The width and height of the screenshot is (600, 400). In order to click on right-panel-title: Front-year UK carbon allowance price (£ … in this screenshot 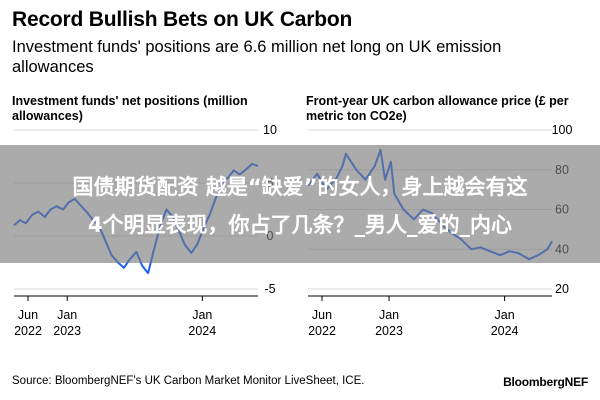, I will do `click(437, 108)`.